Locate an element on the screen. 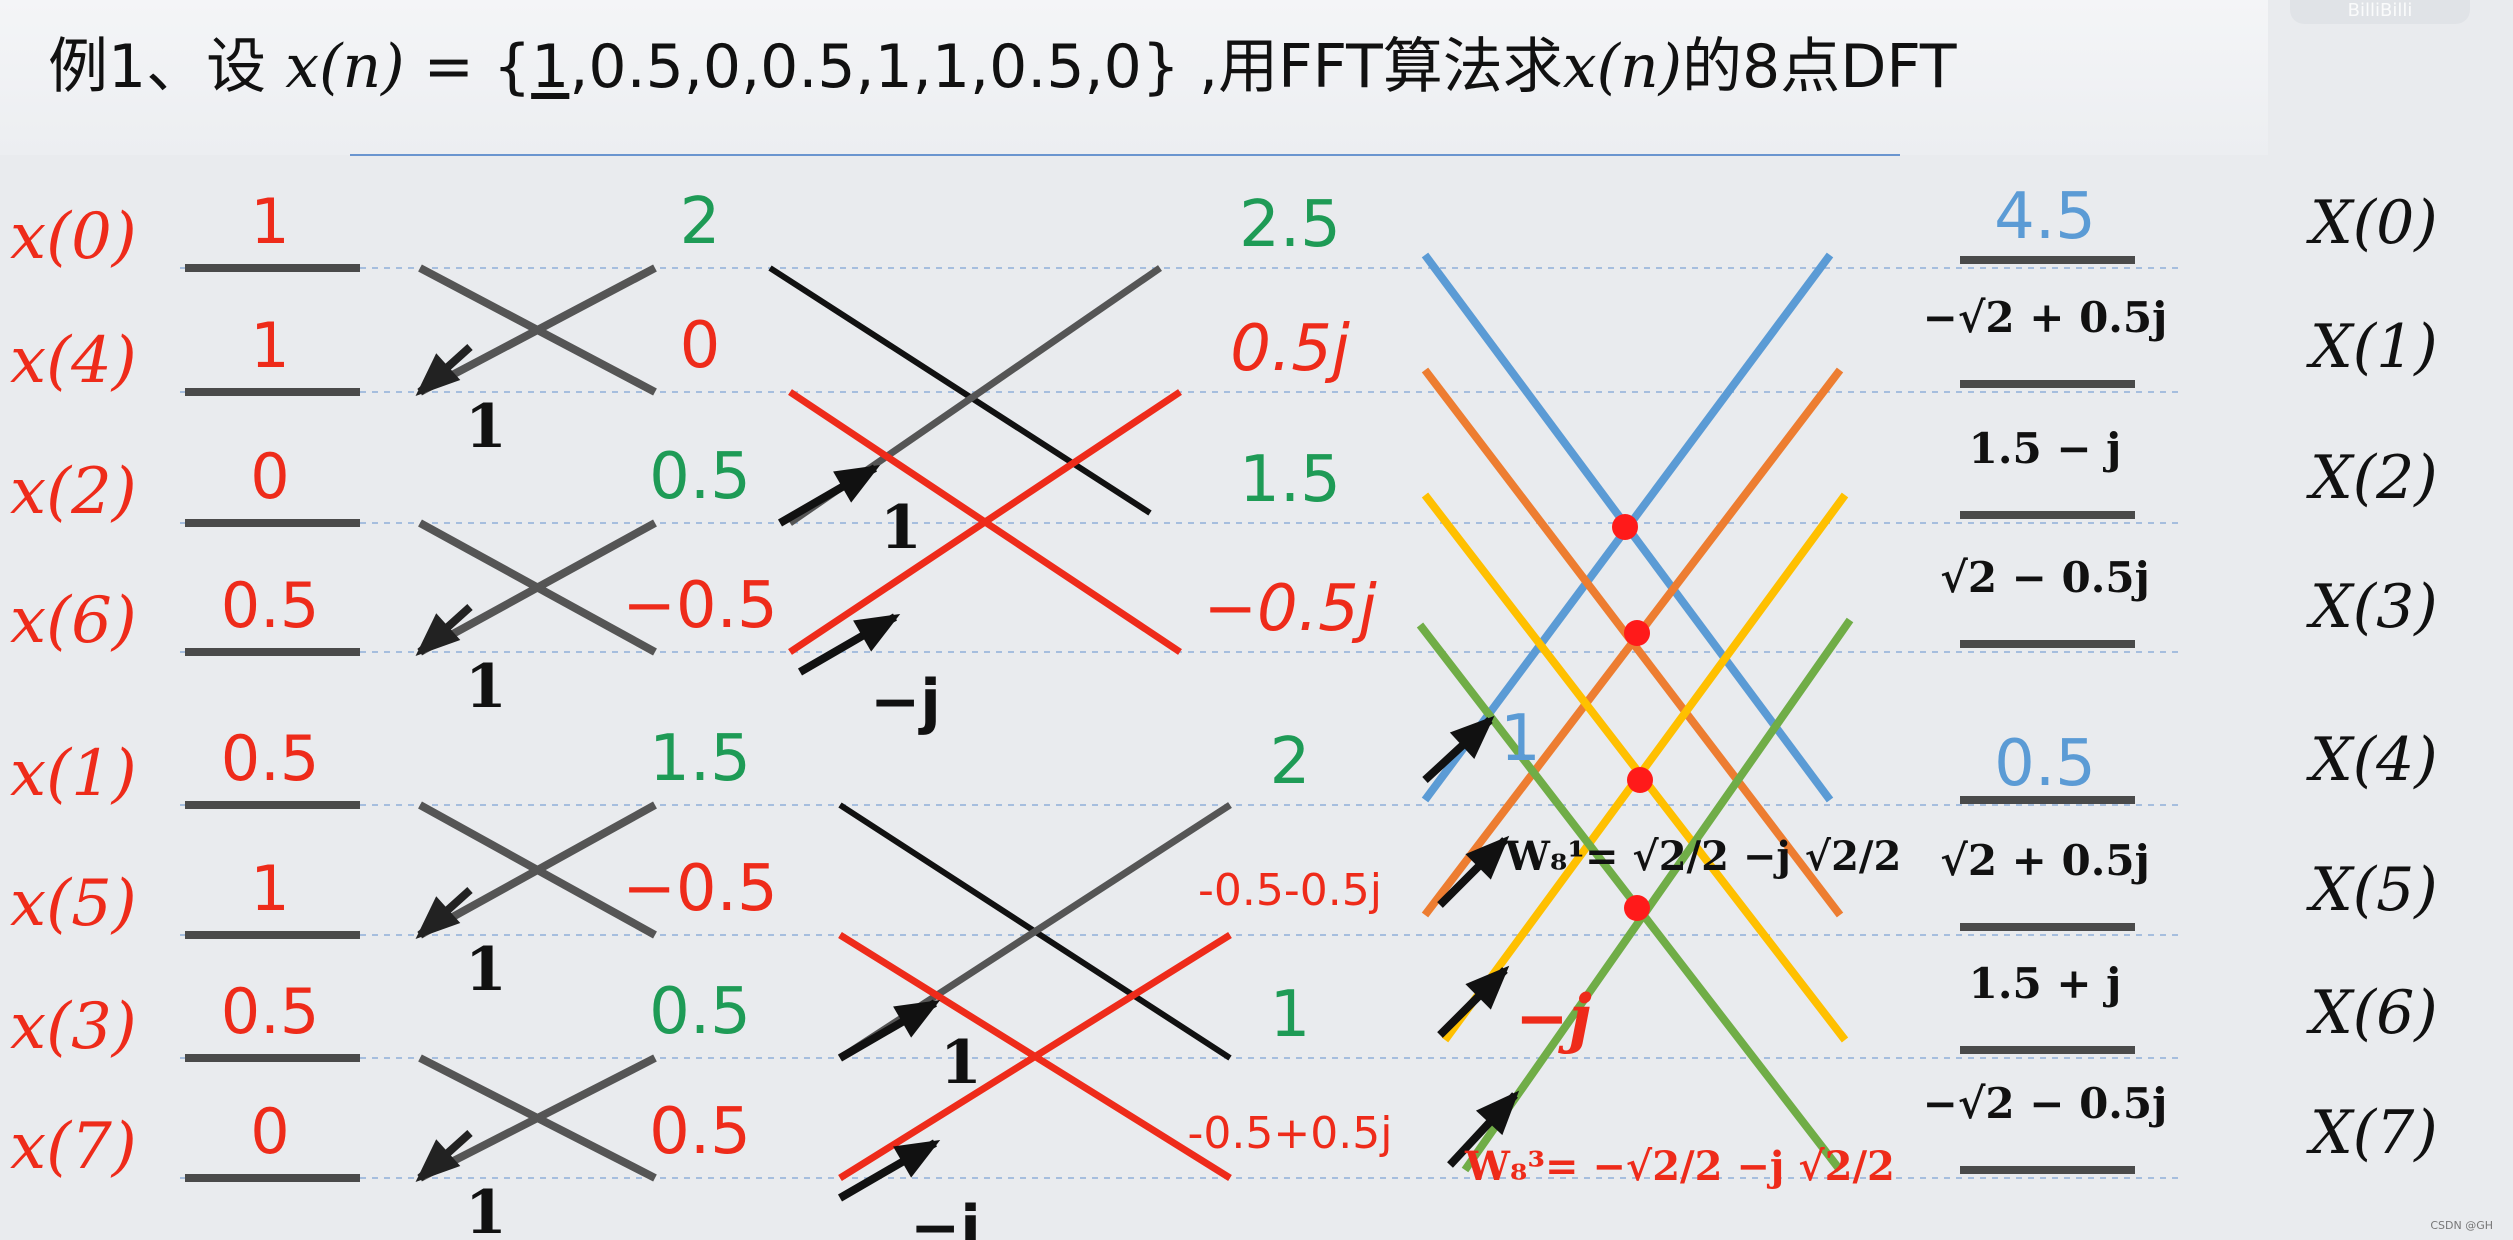 The height and width of the screenshot is (1240, 2513). stage1-twiddle-arrow-0-head is located at coordinates (438, 375).